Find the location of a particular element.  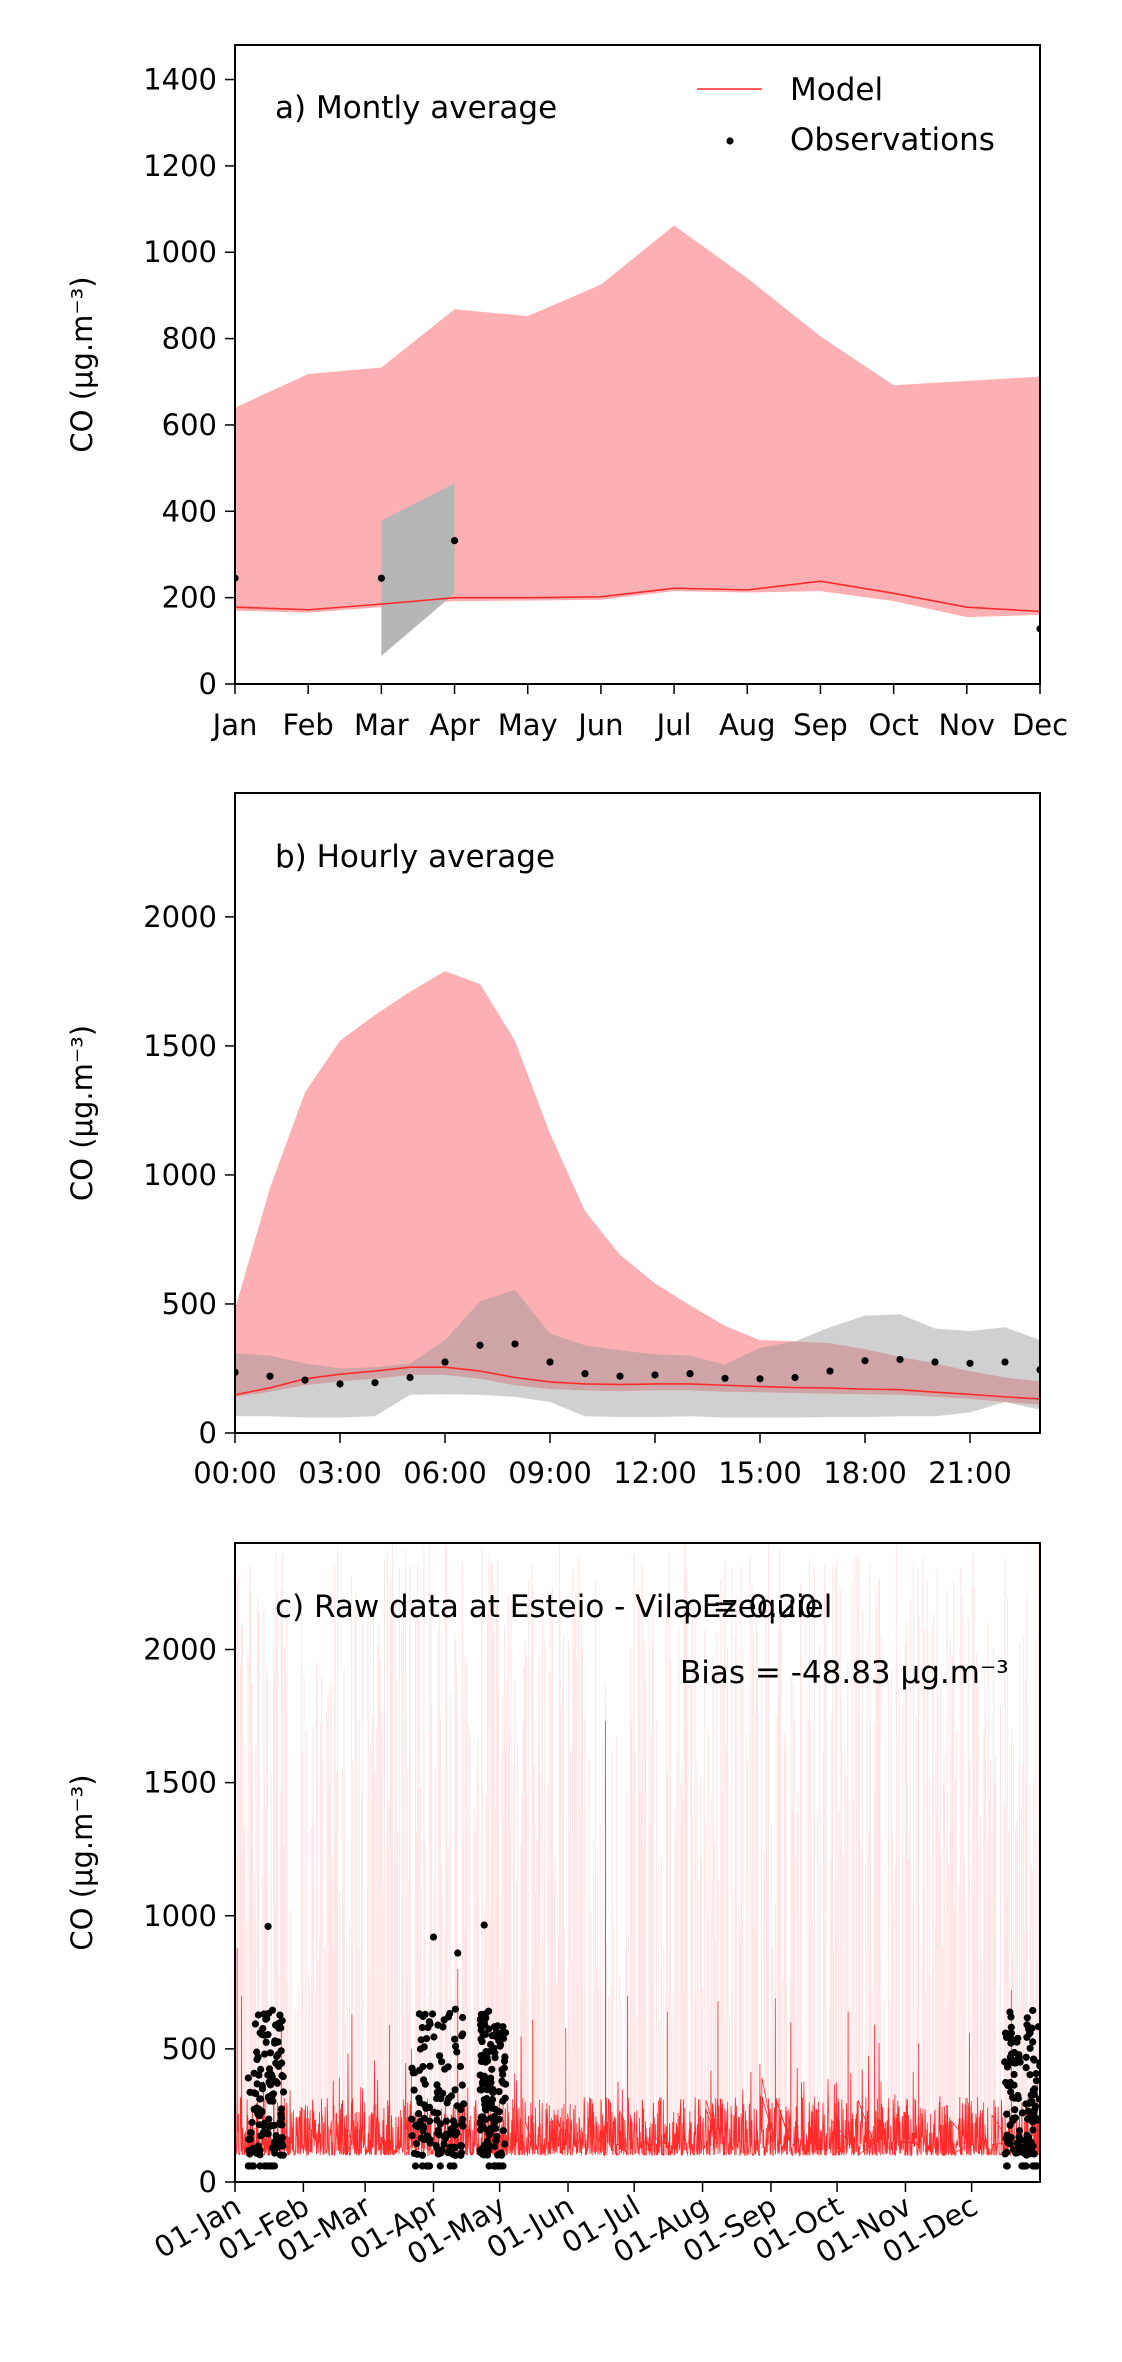

band-overlap is located at coordinates (418, 569).